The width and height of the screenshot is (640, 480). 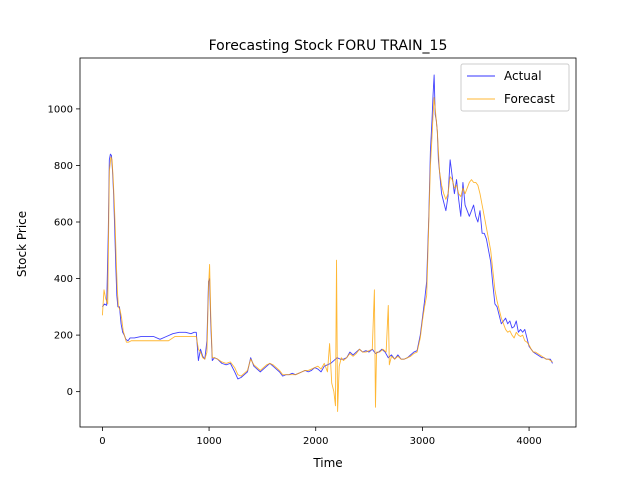 What do you see at coordinates (63, 279) in the screenshot?
I see `y-tick-label: 400` at bounding box center [63, 279].